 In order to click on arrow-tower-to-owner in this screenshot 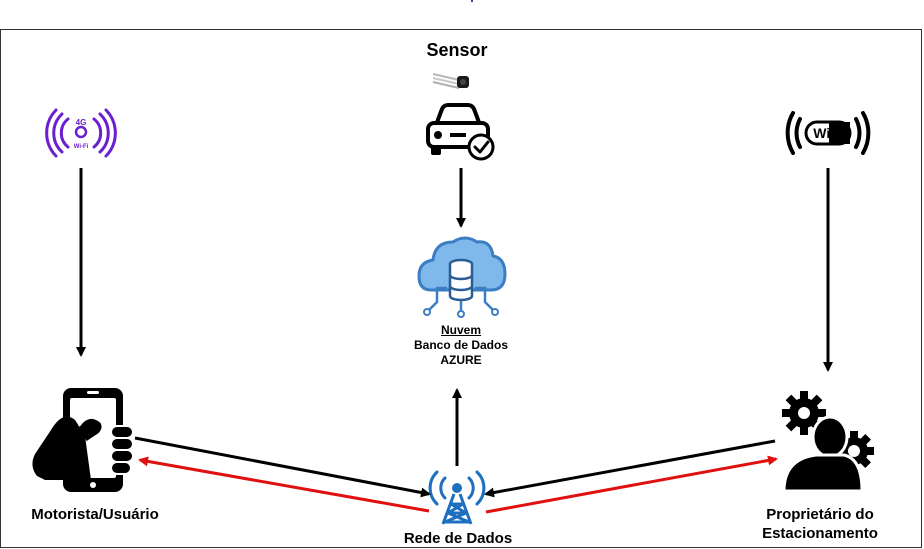, I will do `click(631, 484)`.